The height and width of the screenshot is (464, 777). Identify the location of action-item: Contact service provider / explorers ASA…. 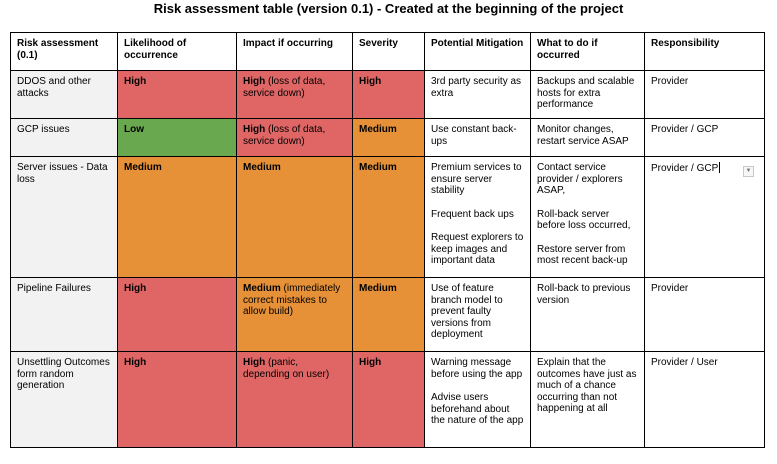
(580, 179).